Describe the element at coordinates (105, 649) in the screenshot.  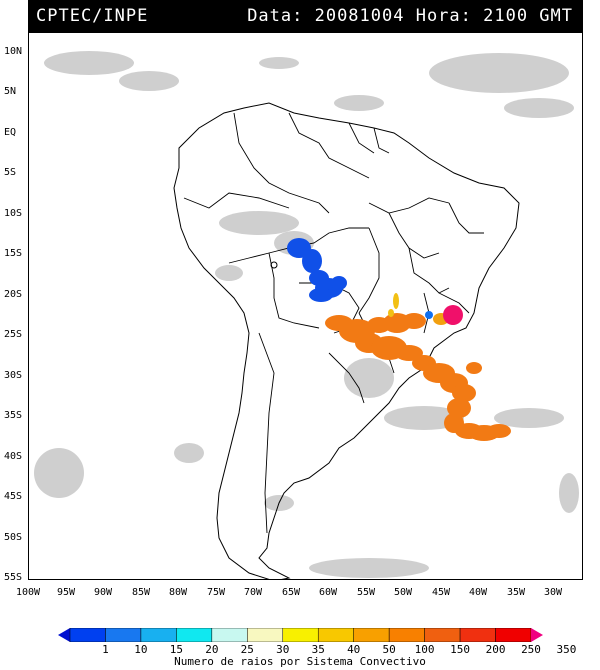
I see `colorbar-tick-label: 1` at that location.